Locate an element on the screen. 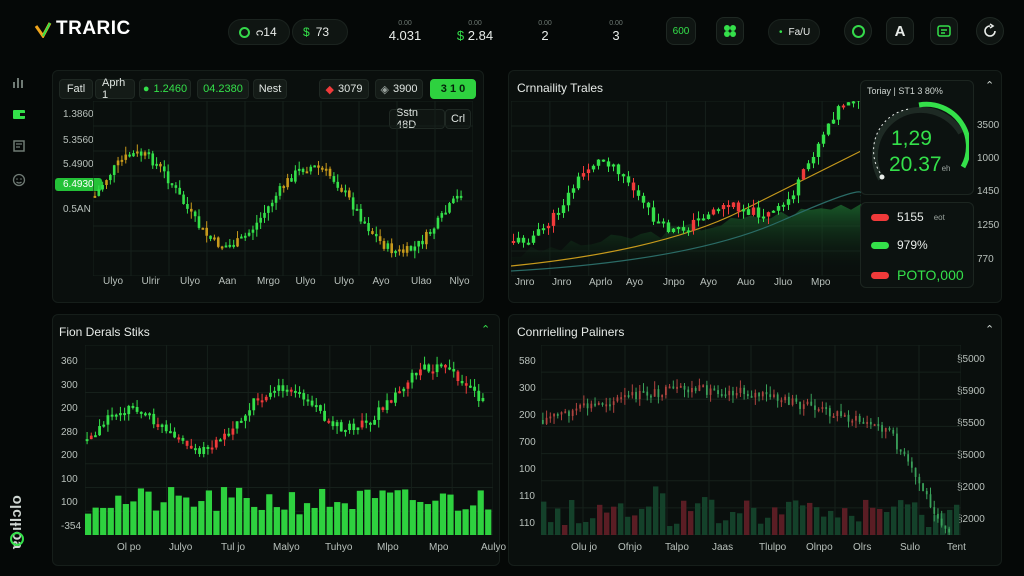  stat-box-1: 0.00 4.031 is located at coordinates (405, 31).